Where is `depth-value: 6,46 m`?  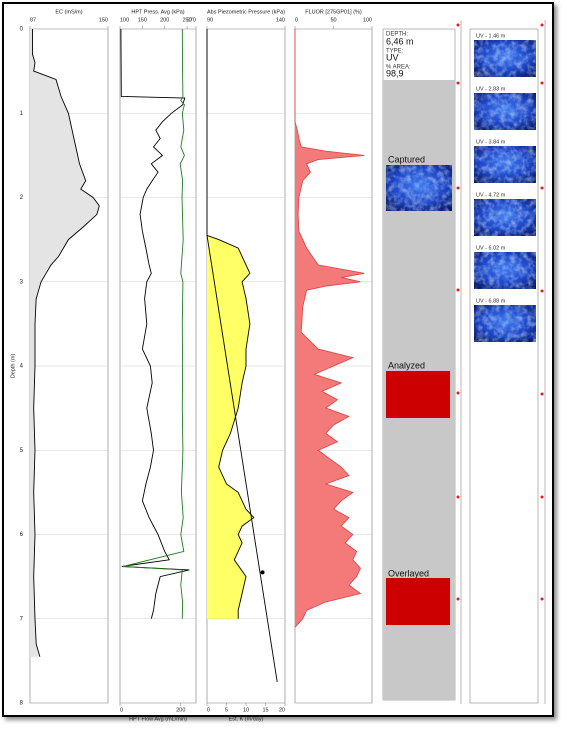
depth-value: 6,46 m is located at coordinates (400, 41).